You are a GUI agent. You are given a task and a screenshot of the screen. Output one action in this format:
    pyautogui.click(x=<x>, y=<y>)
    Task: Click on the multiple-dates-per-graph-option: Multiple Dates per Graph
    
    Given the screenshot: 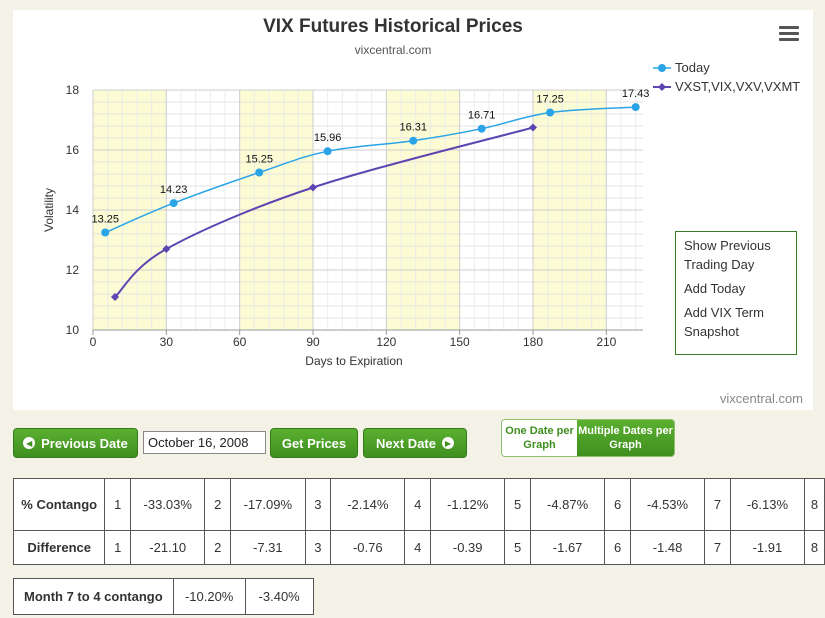 What is the action you would take?
    pyautogui.click(x=625, y=438)
    